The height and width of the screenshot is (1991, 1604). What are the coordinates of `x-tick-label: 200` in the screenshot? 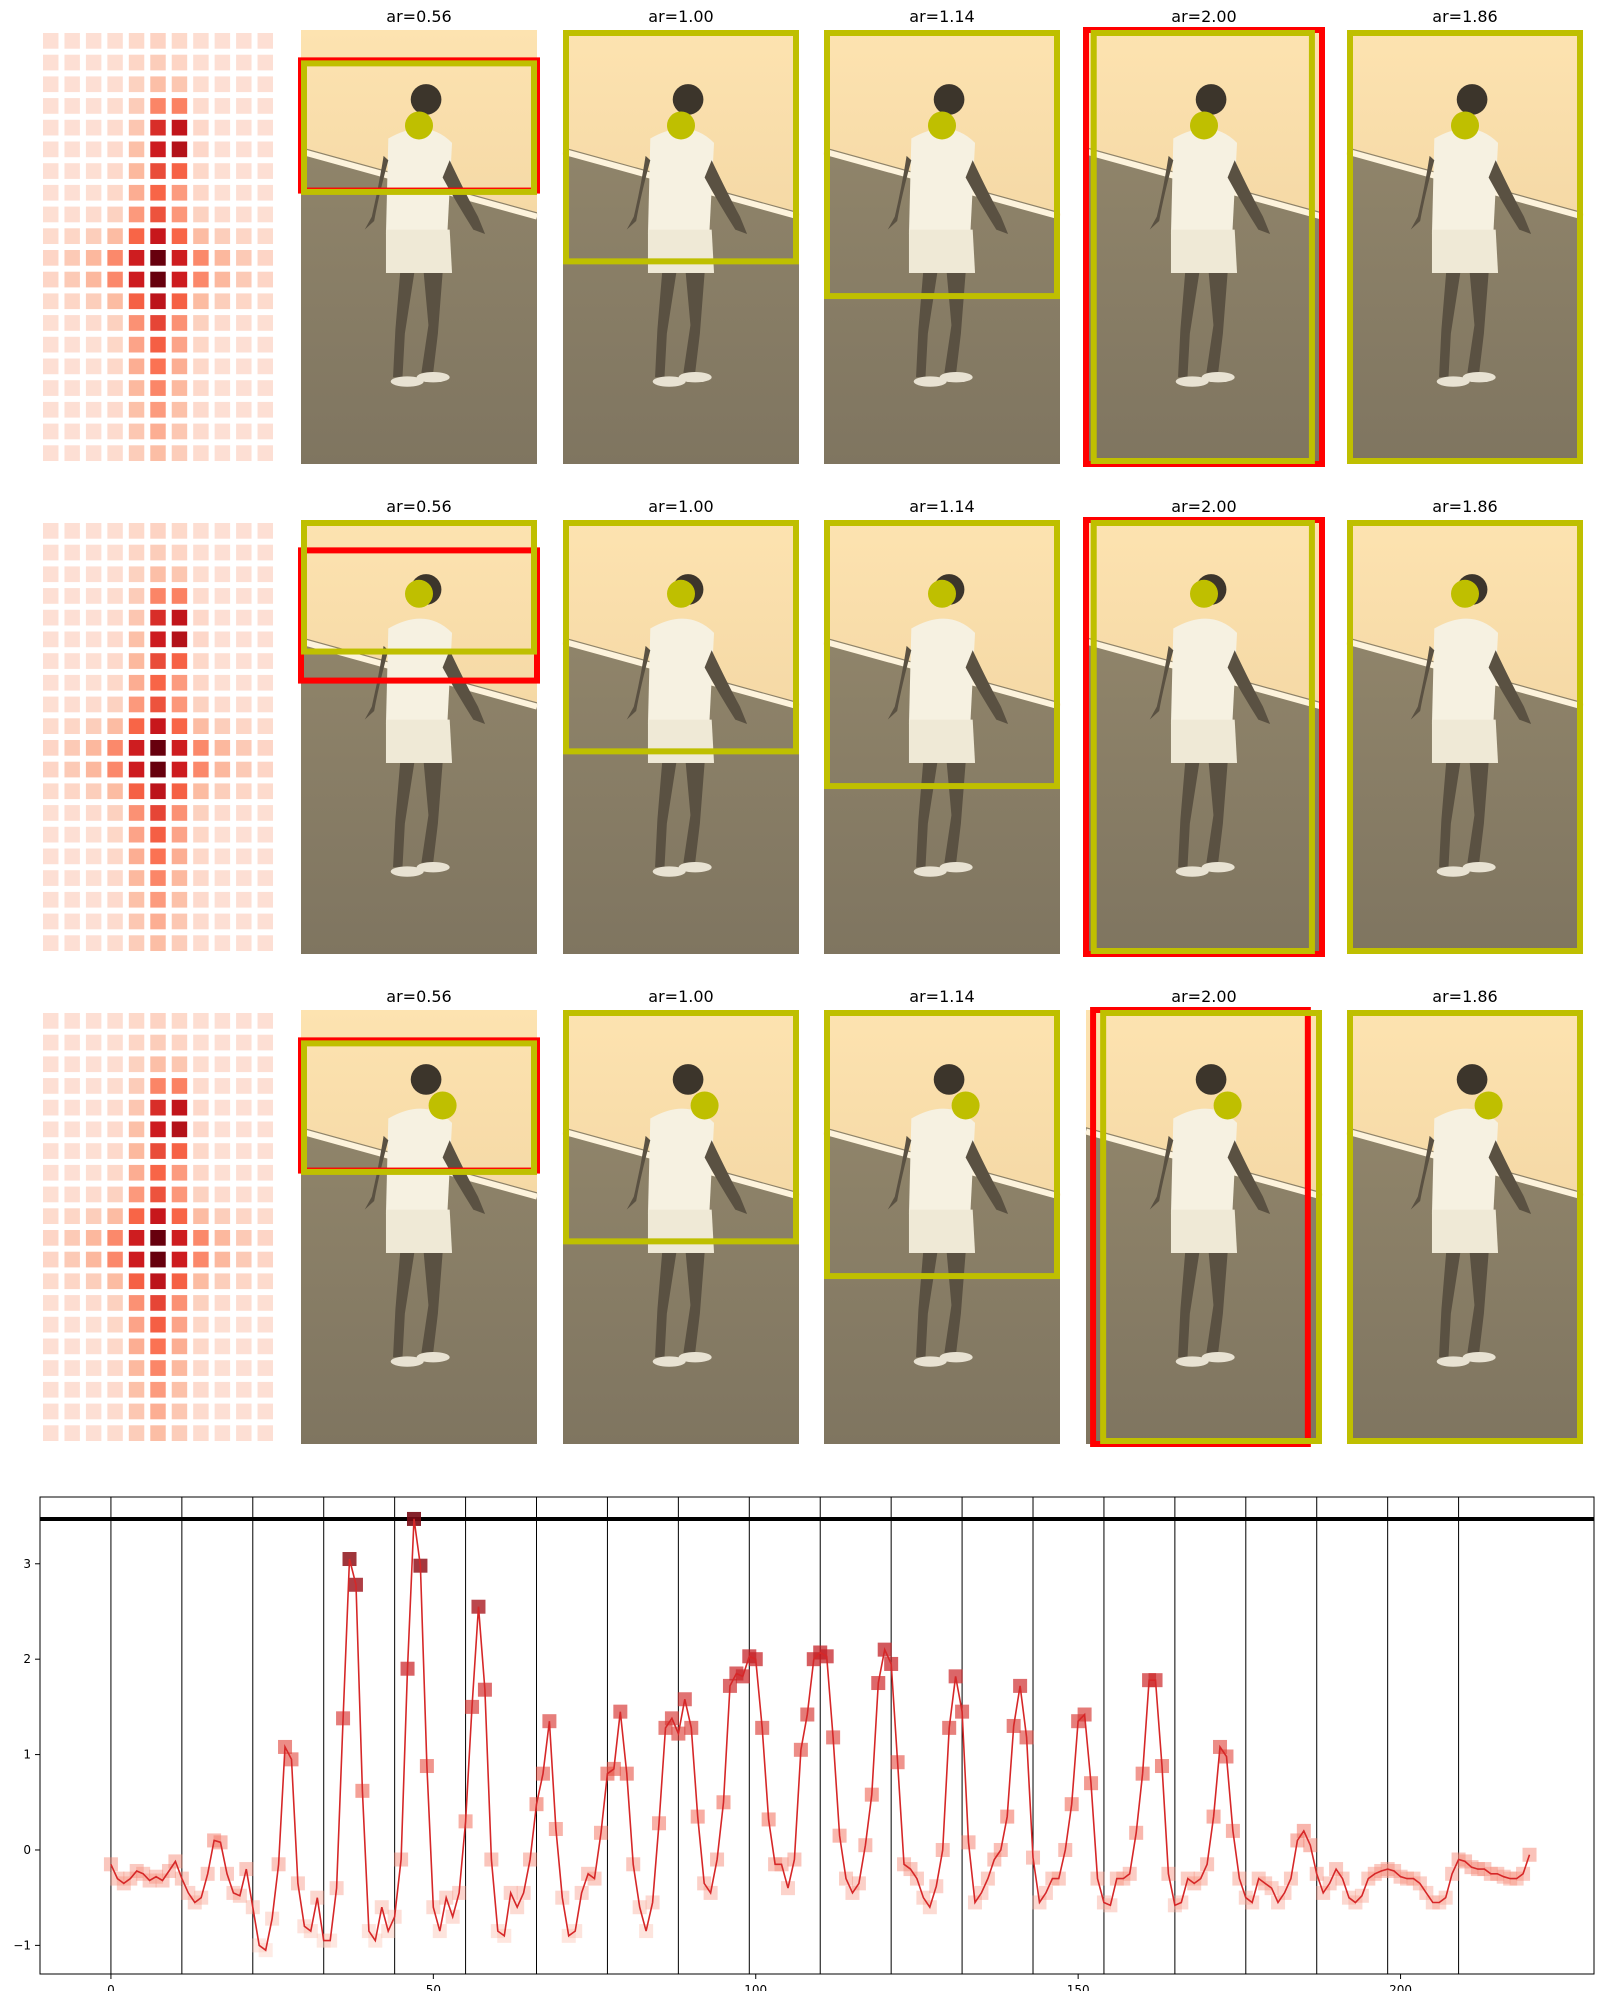 It's located at (1400, 1987).